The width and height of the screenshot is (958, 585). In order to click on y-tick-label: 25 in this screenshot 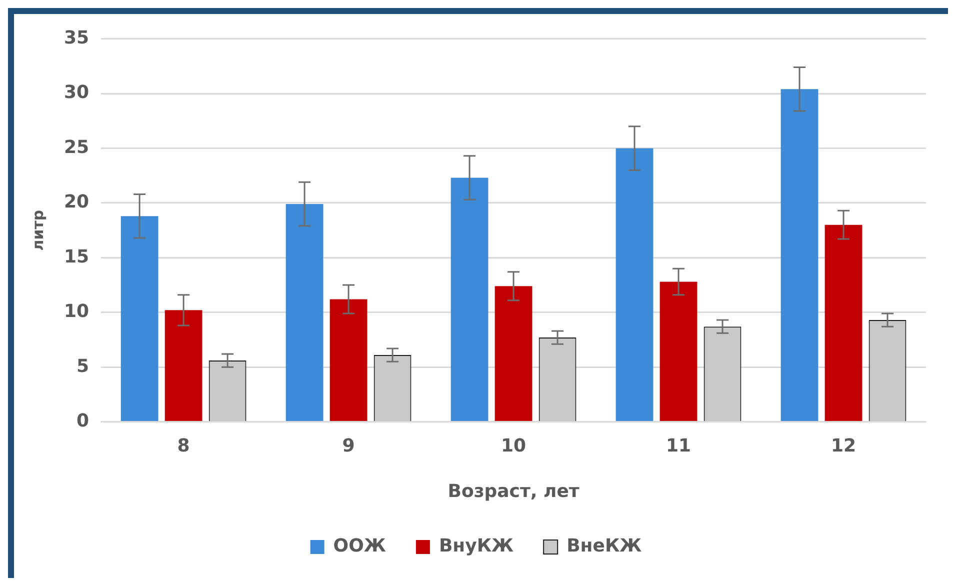, I will do `click(77, 147)`.